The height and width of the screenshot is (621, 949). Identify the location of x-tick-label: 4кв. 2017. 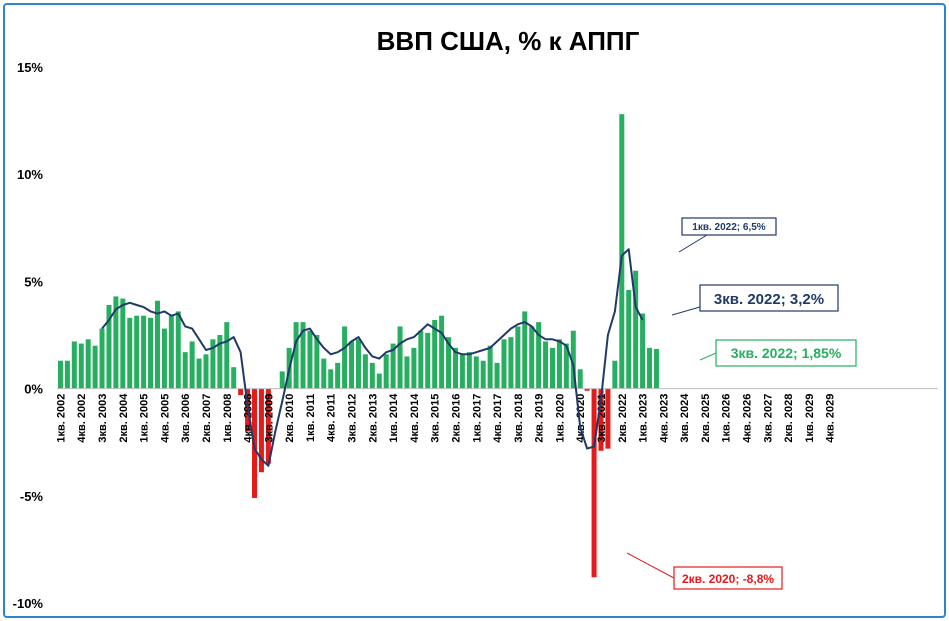
(498, 418).